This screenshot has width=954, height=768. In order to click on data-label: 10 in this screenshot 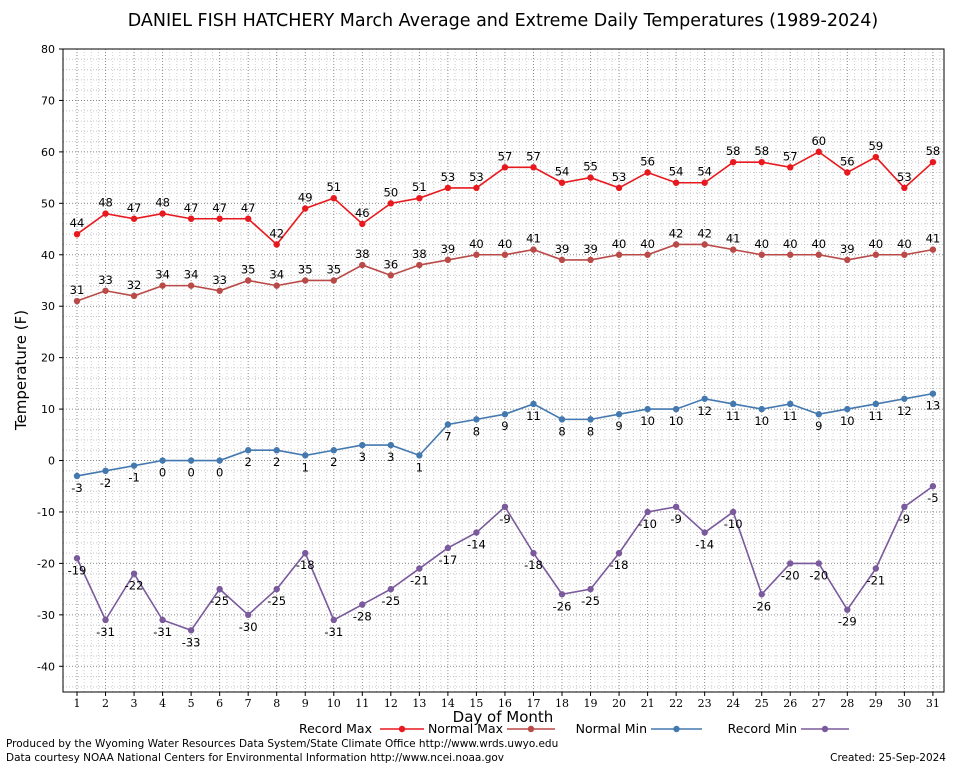, I will do `click(761, 421)`.